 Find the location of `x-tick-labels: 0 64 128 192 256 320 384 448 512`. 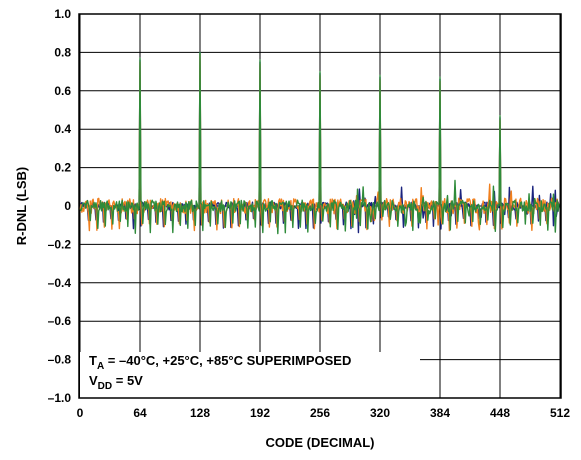

x-tick-labels: 0 64 128 192 256 320 384 448 512 is located at coordinates (324, 413).